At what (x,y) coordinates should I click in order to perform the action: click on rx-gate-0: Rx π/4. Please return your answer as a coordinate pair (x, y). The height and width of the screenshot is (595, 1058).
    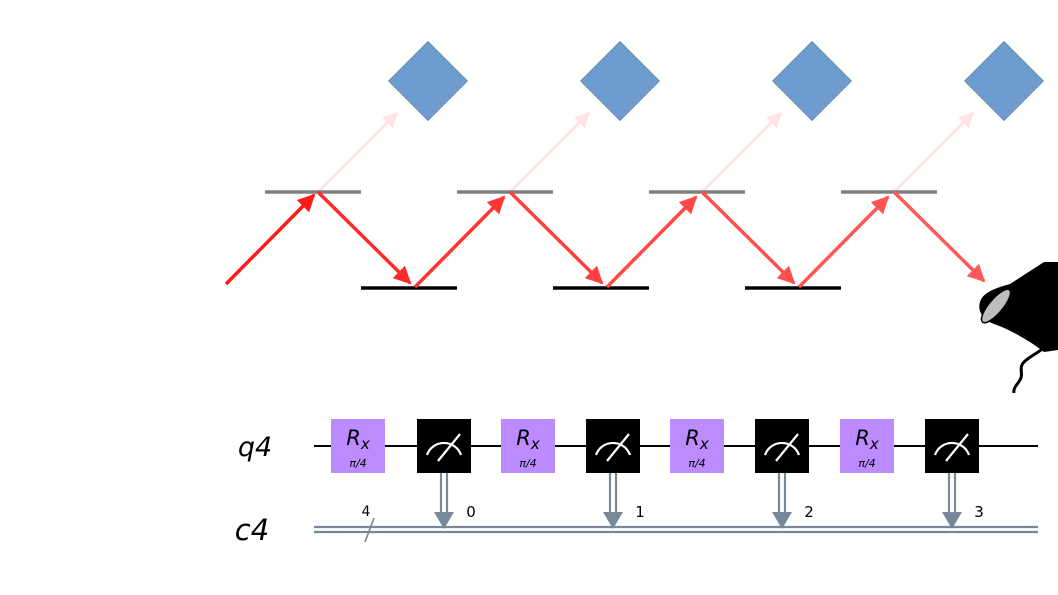
    Looking at the image, I should click on (358, 446).